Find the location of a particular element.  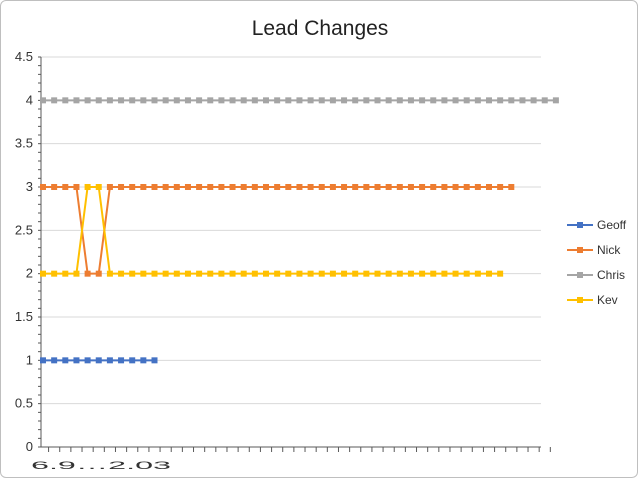

y-tick-label: 0 is located at coordinates (29, 446).